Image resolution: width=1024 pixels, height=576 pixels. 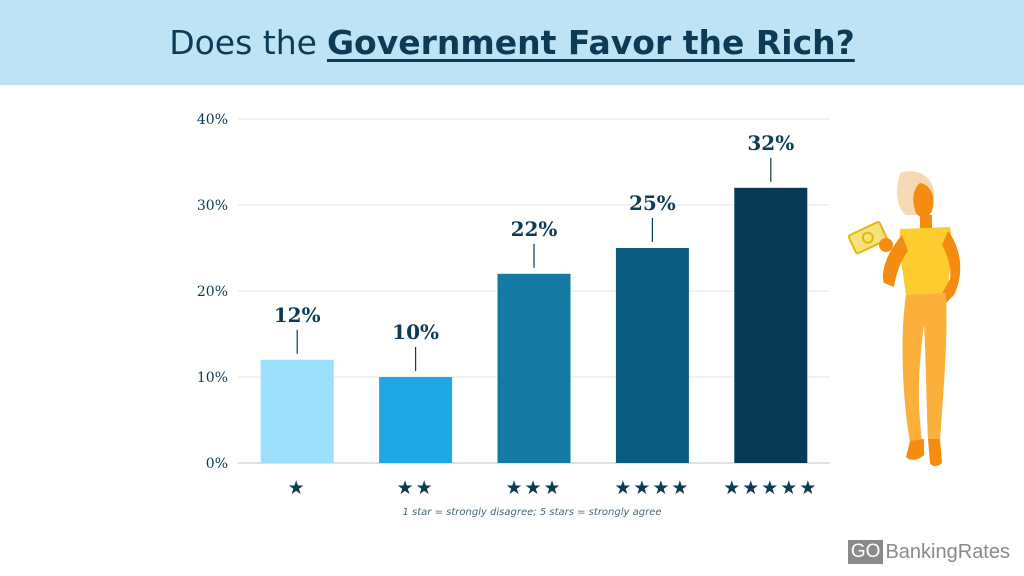 I want to click on woman-holding-money-icon, so click(x=904, y=318).